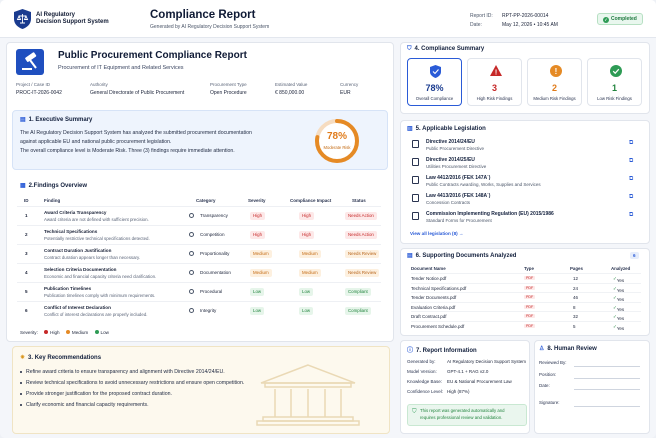 This screenshot has width=656, height=438. Describe the element at coordinates (310, 254) in the screenshot. I see `impact-pill: Medium` at that location.